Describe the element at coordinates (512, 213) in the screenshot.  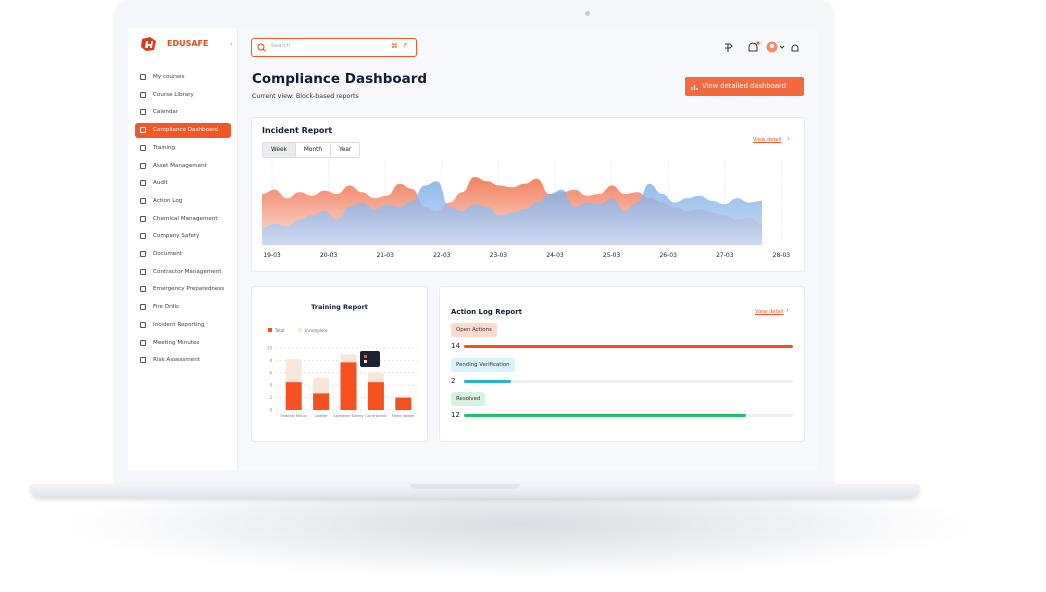
I see `area` at that location.